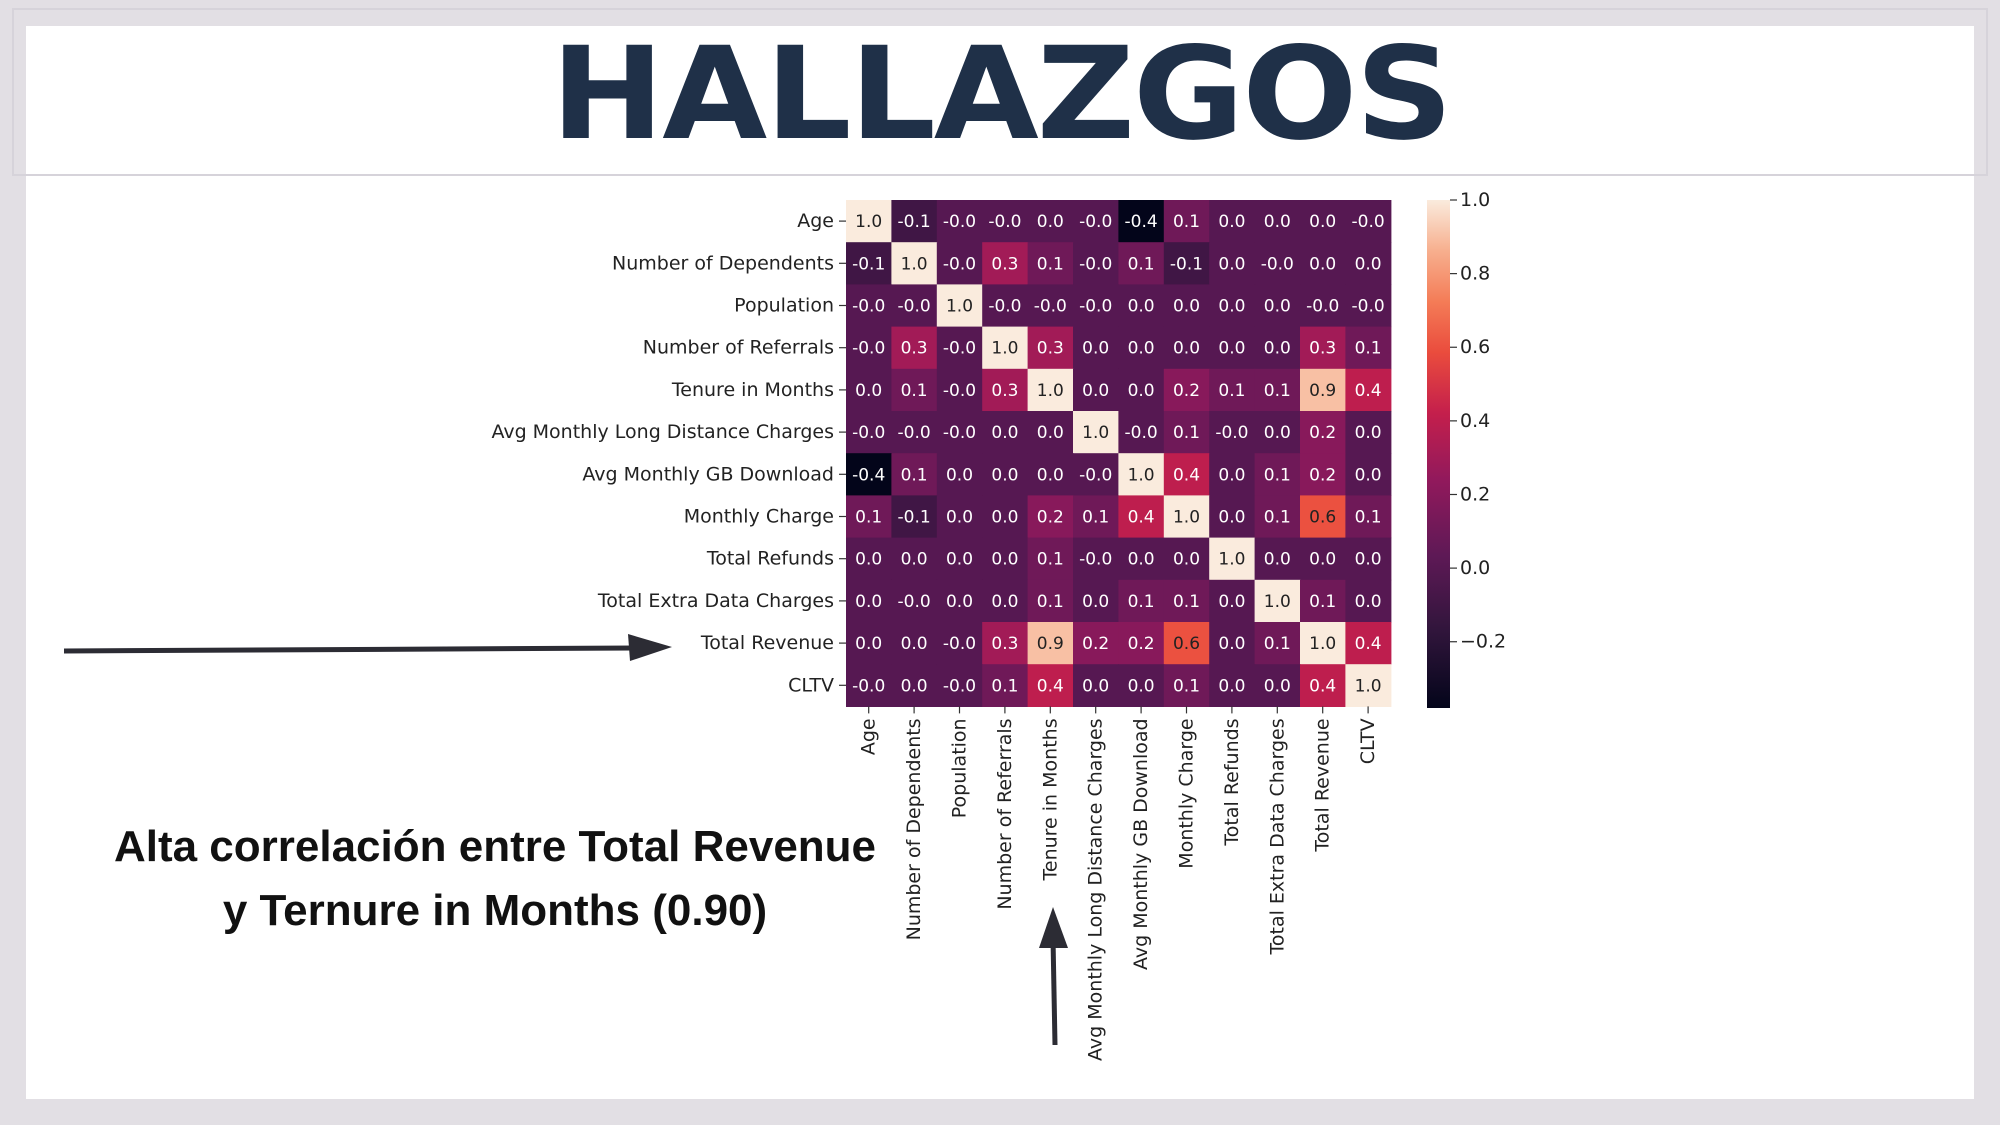  What do you see at coordinates (1475, 347) in the screenshot?
I see `colorbar-tick-label: 0.6` at bounding box center [1475, 347].